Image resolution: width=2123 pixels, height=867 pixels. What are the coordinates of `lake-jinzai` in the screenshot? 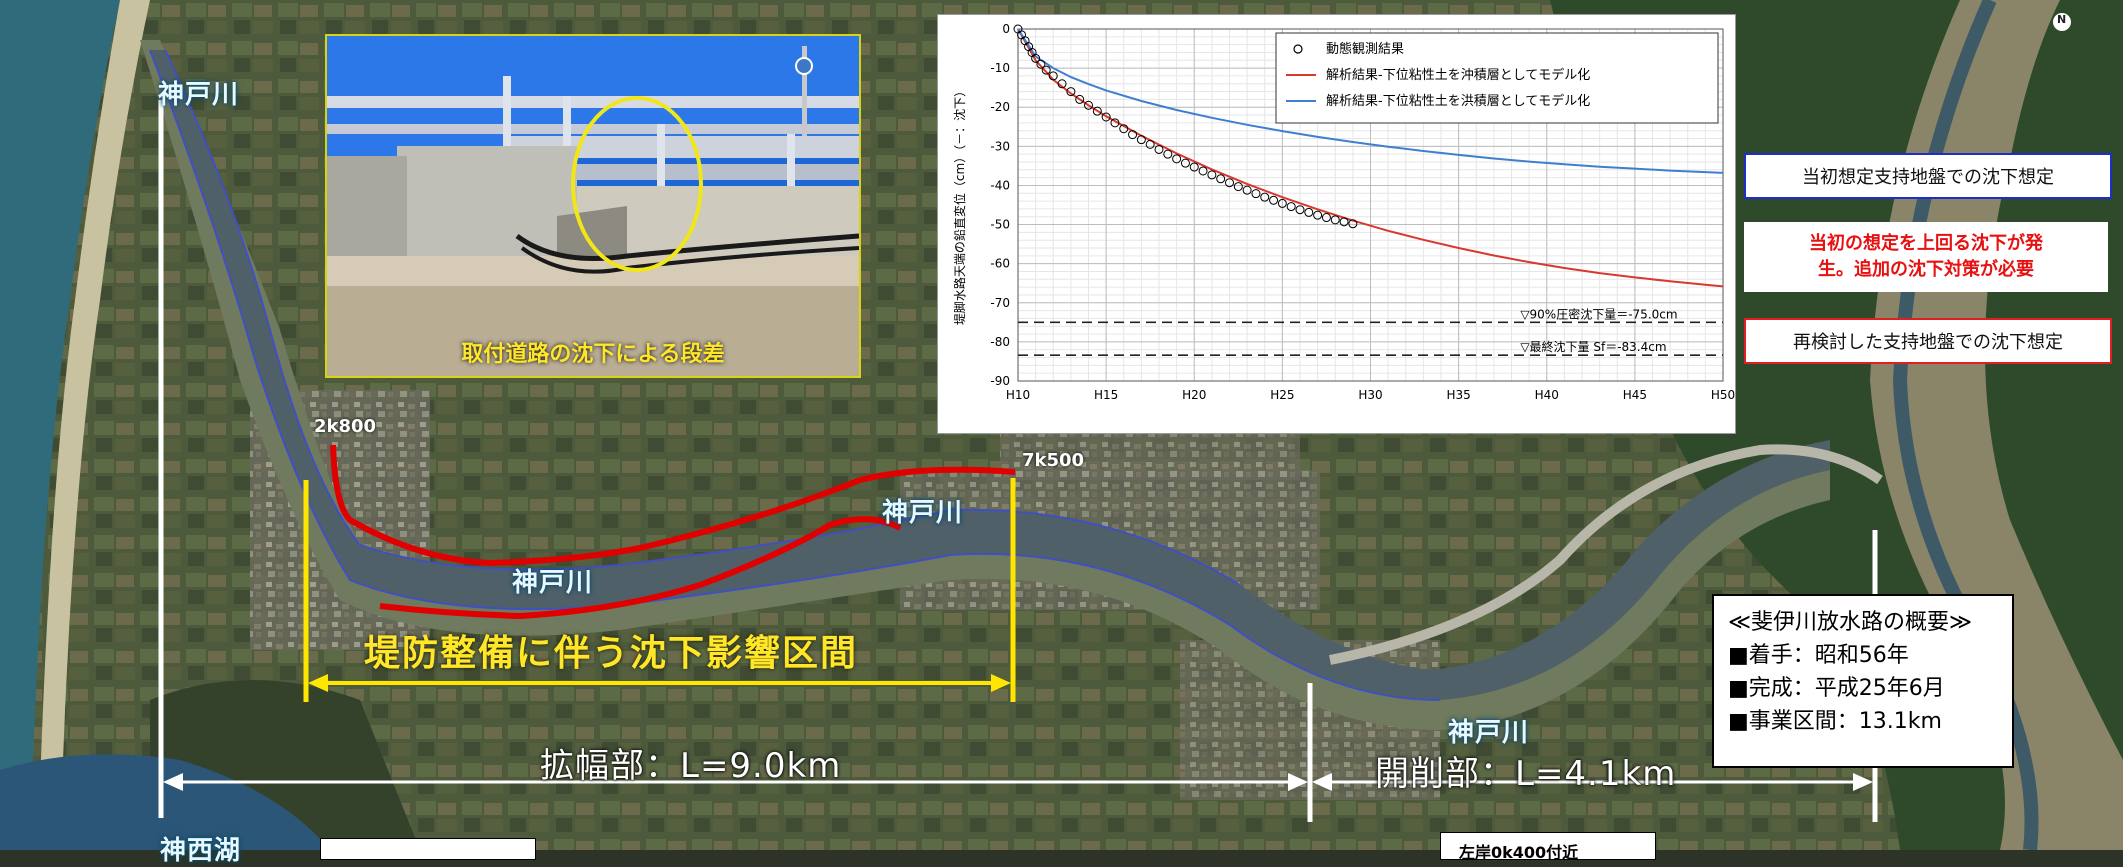 It's located at (165, 802).